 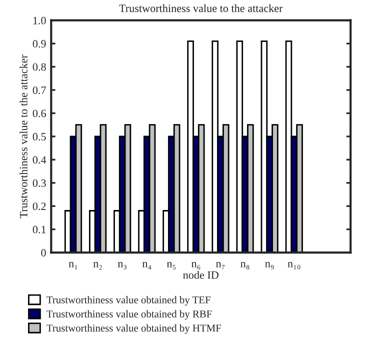 What do you see at coordinates (39, 90) in the screenshot?
I see `y-tick-label: 0.7` at bounding box center [39, 90].